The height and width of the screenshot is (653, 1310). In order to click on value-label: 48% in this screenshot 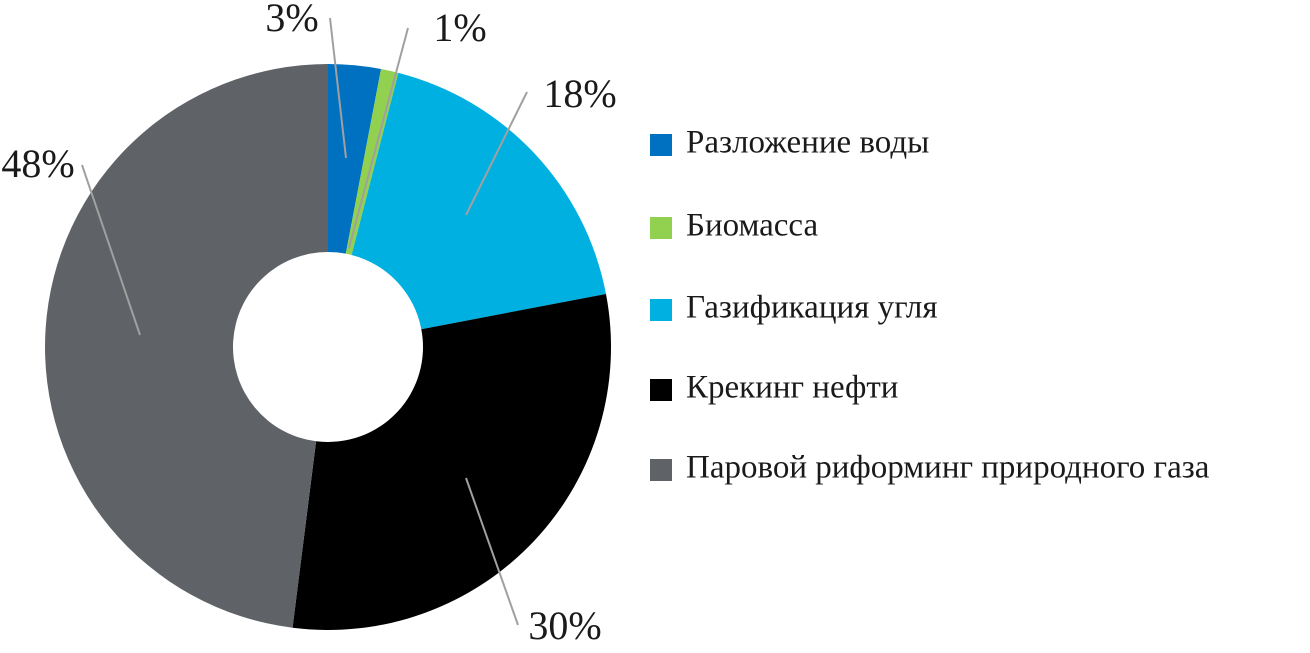, I will do `click(37, 163)`.